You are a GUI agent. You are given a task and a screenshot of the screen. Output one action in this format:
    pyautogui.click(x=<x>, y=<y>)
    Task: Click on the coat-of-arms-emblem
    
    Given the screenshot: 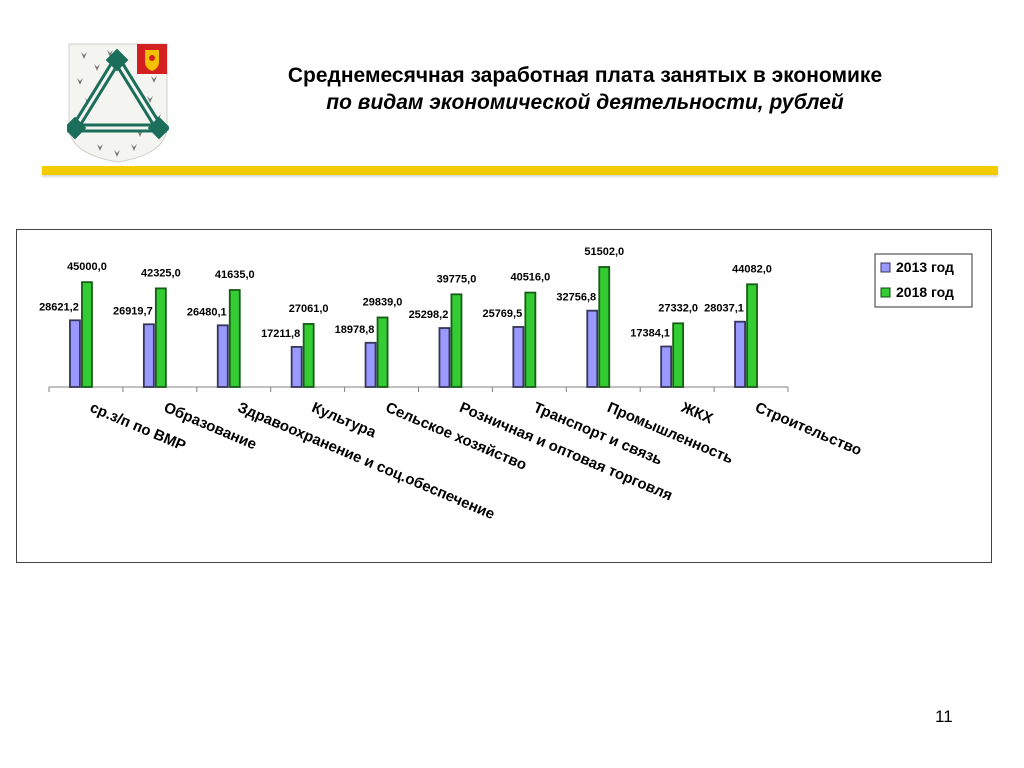 What is the action you would take?
    pyautogui.click(x=117, y=103)
    